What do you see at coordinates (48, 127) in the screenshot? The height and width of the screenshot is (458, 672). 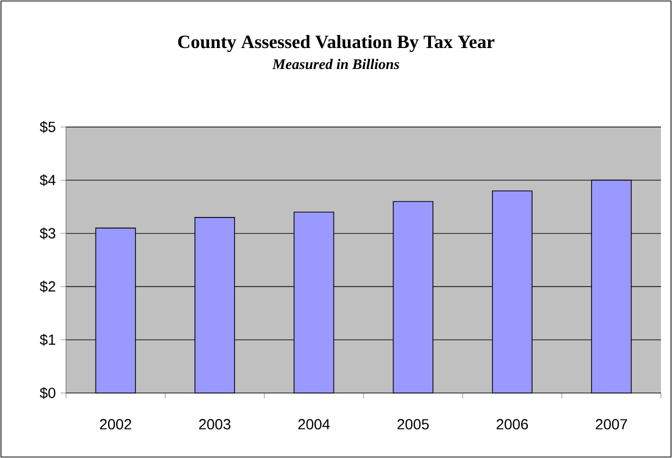 I see `y-tick-label: $5` at bounding box center [48, 127].